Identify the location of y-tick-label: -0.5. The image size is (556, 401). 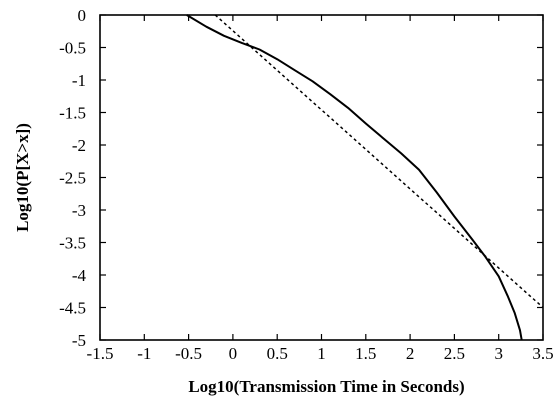
(72, 48).